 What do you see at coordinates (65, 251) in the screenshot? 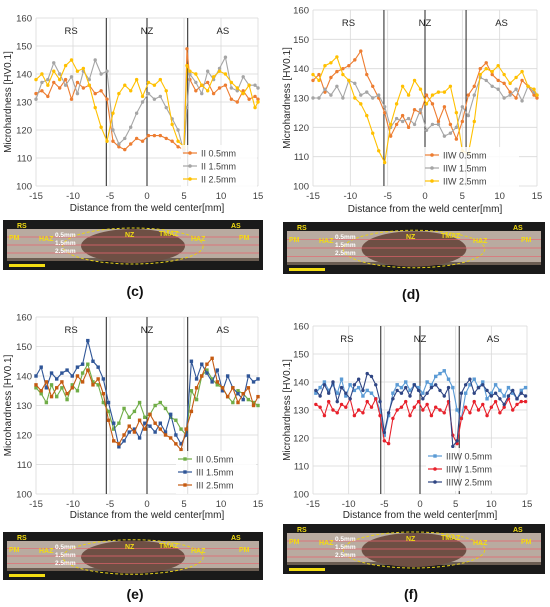
I see `micro-label-depth: 2.5mm` at bounding box center [65, 251].